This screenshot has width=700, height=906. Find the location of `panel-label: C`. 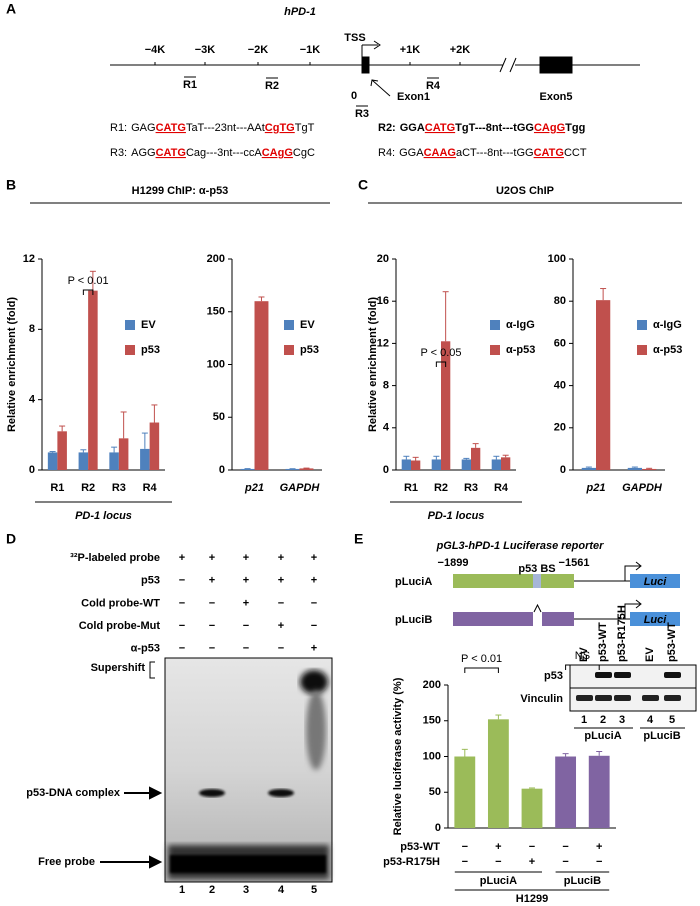

panel-label: C is located at coordinates (363, 185).